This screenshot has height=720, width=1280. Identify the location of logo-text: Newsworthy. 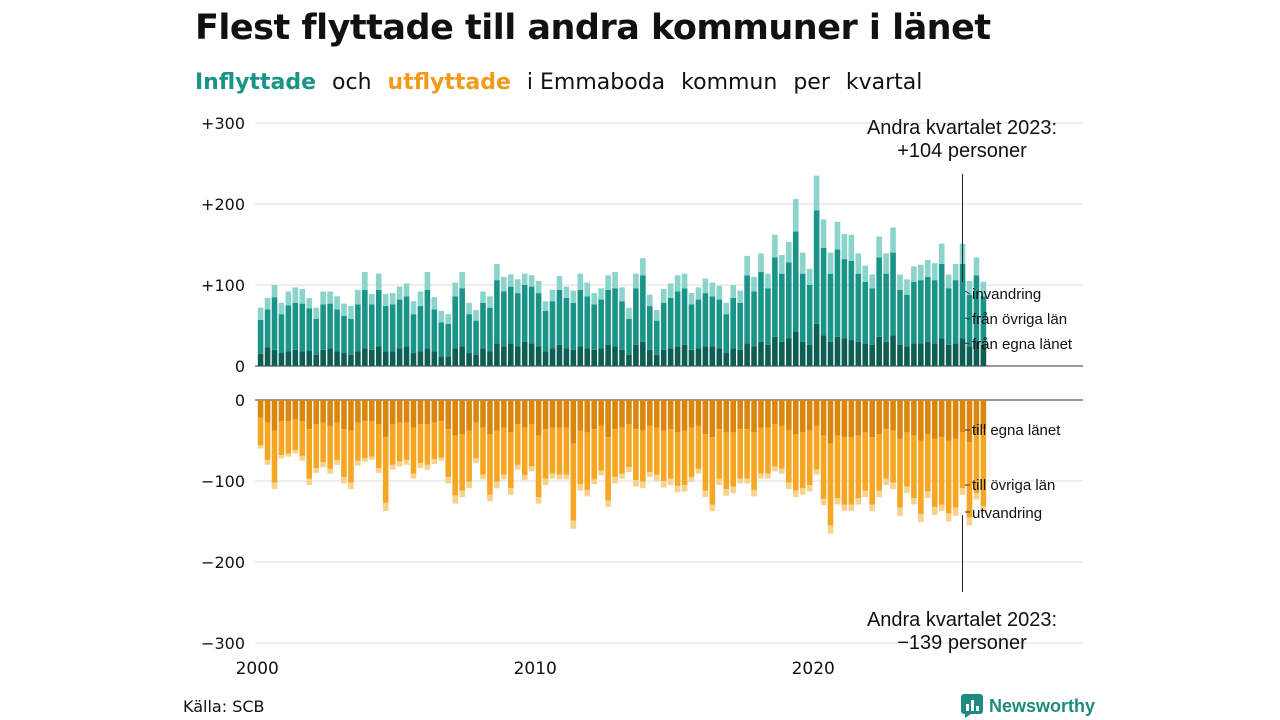
(1042, 705).